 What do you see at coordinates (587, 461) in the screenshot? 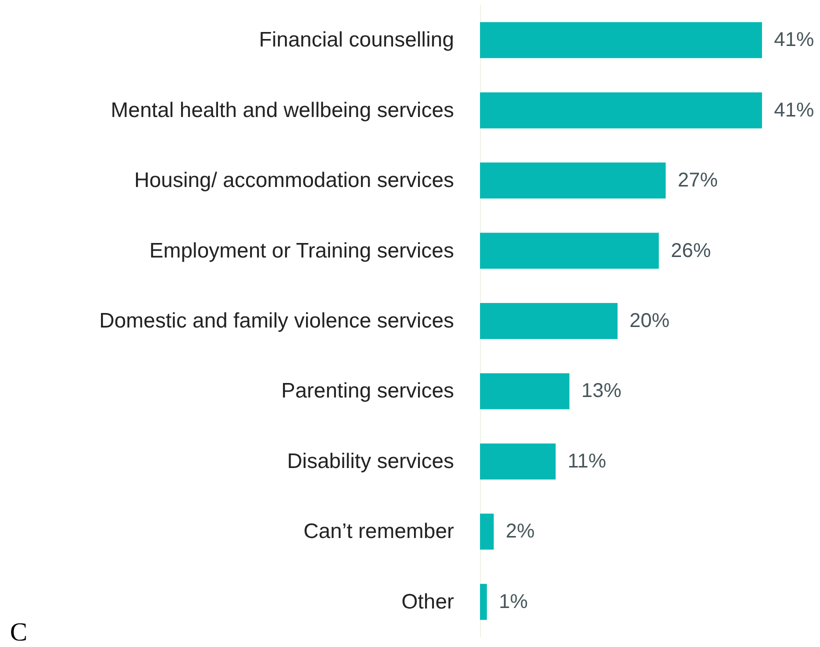
I see `data-label: 11%` at bounding box center [587, 461].